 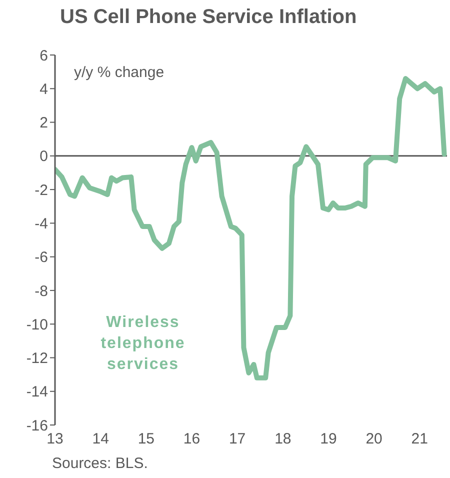 What do you see at coordinates (41, 224) in the screenshot?
I see `y-tick-label: -4` at bounding box center [41, 224].